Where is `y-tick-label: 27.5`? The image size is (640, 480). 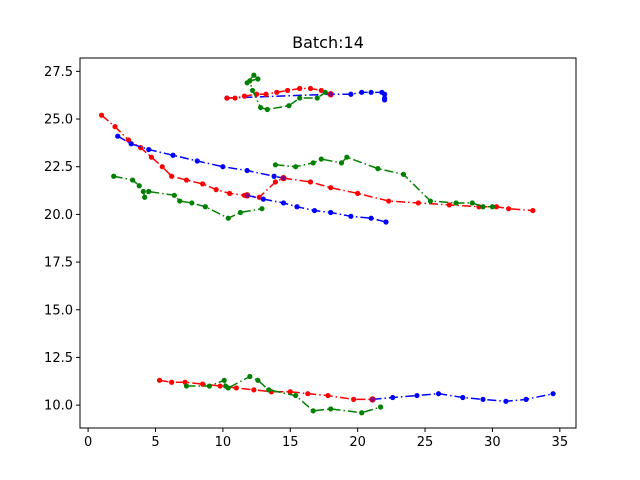
y-tick-label: 27.5 is located at coordinates (58, 72).